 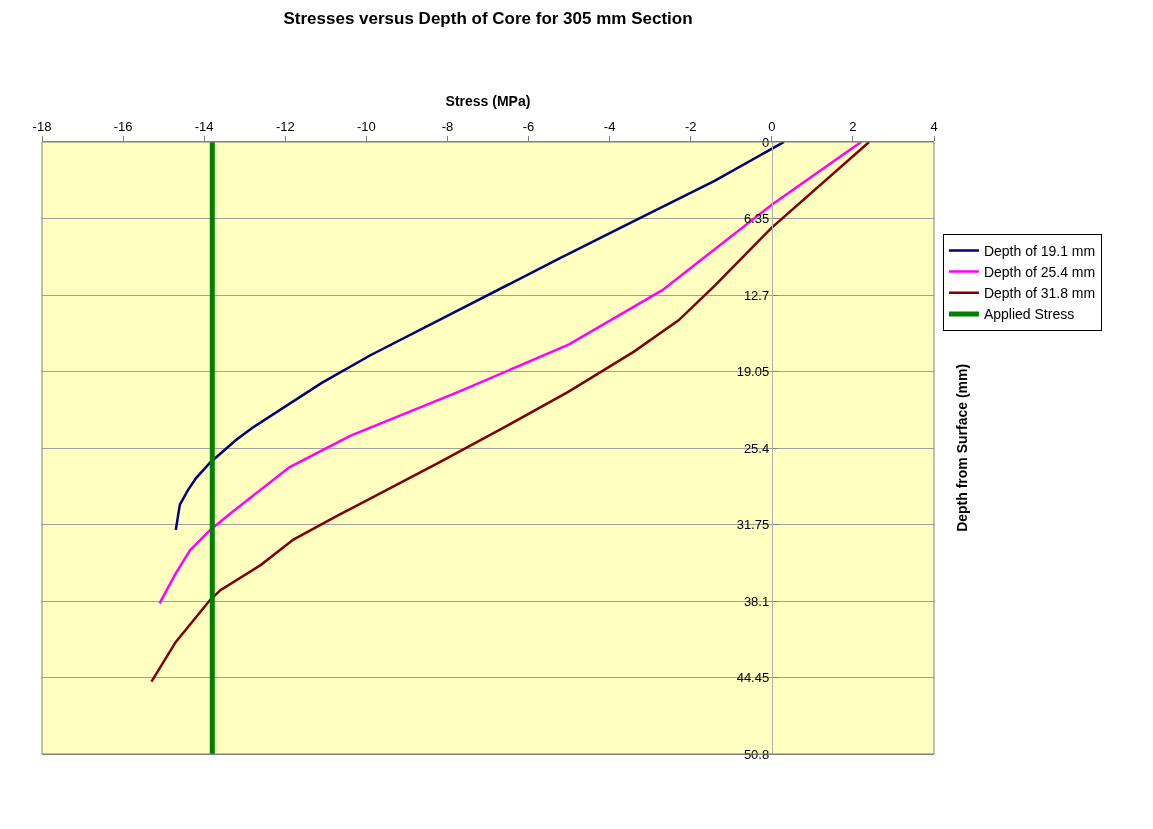 What do you see at coordinates (934, 126) in the screenshot?
I see `x-tick-label: 4` at bounding box center [934, 126].